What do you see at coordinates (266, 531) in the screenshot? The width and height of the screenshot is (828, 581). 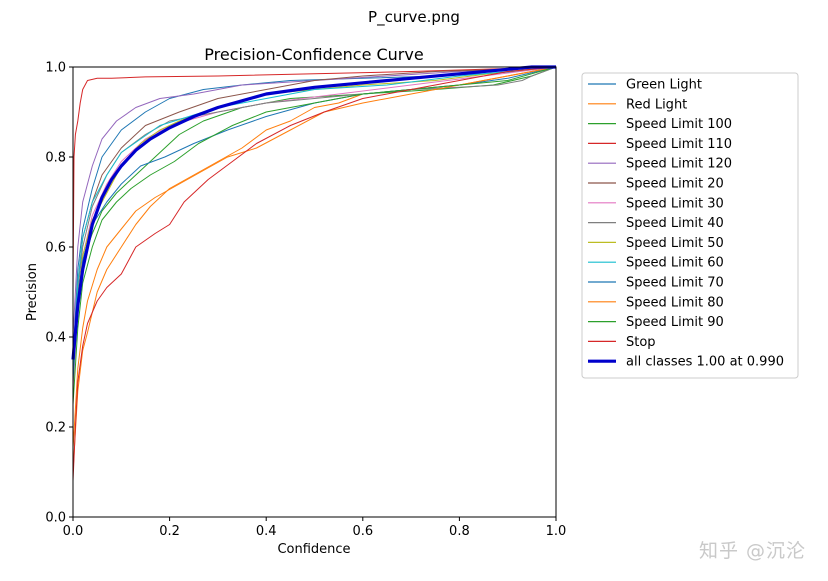 I see `x-tick-label: 0.4` at bounding box center [266, 531].